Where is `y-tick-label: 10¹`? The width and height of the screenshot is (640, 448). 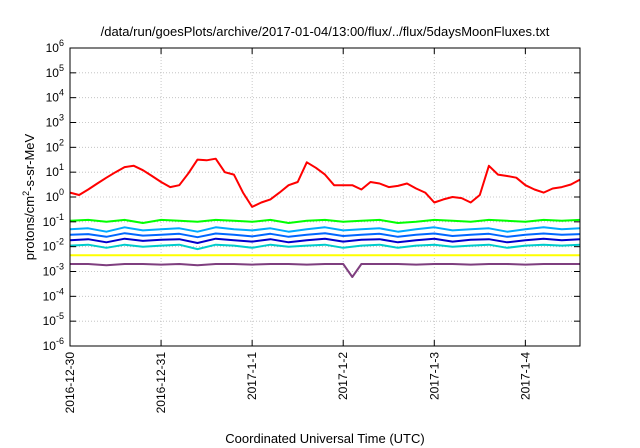 y-tick-label: 10¹ is located at coordinates (55, 170).